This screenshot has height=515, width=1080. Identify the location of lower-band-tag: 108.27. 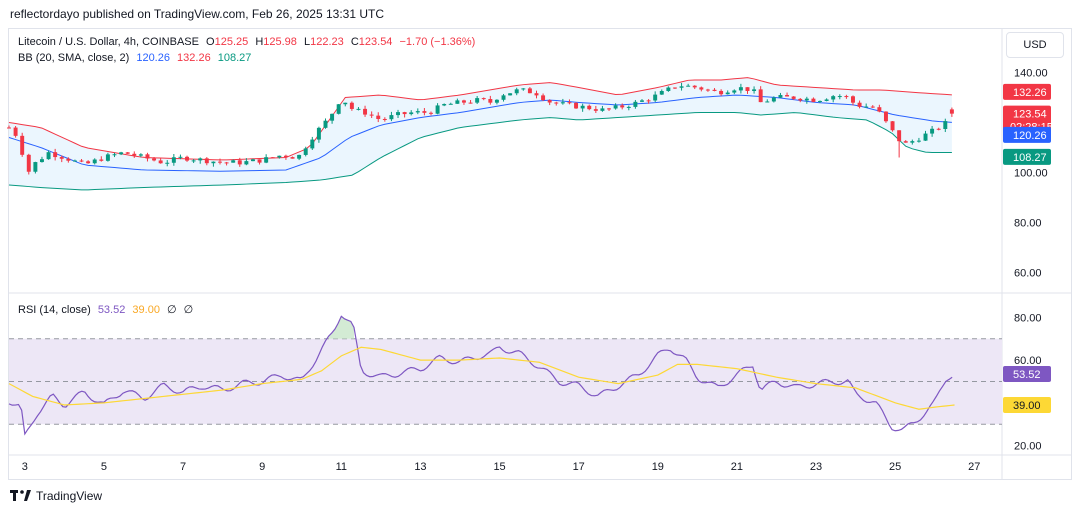
(1030, 158).